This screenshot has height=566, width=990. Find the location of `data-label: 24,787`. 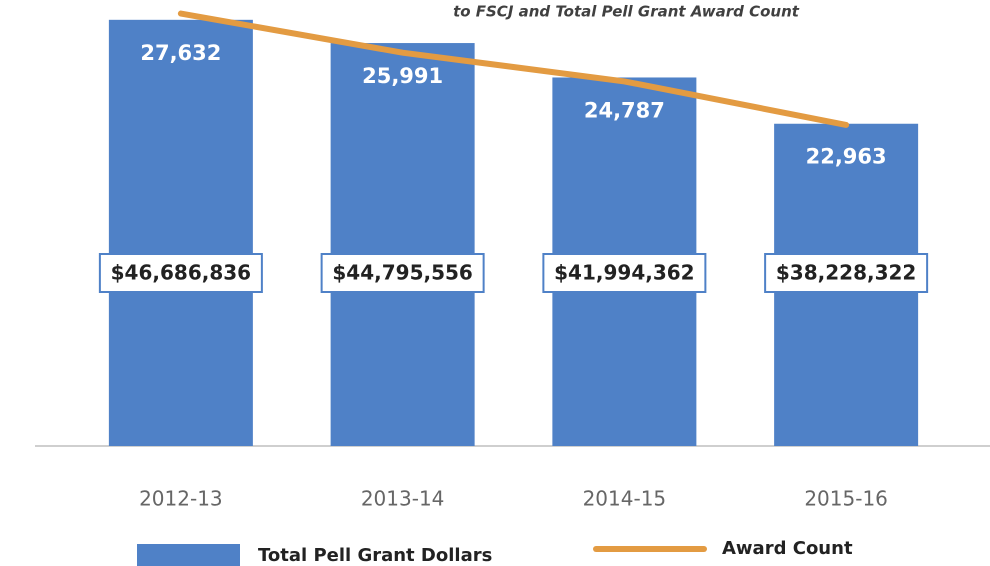

data-label: 24,787 is located at coordinates (624, 110).